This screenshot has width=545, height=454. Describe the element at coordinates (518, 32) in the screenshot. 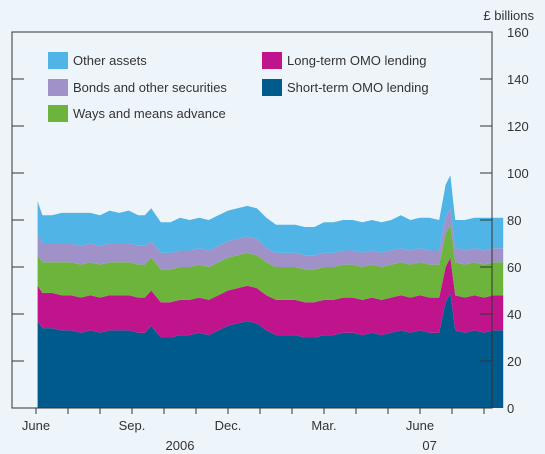

I see `y-tick-label: 160` at that location.